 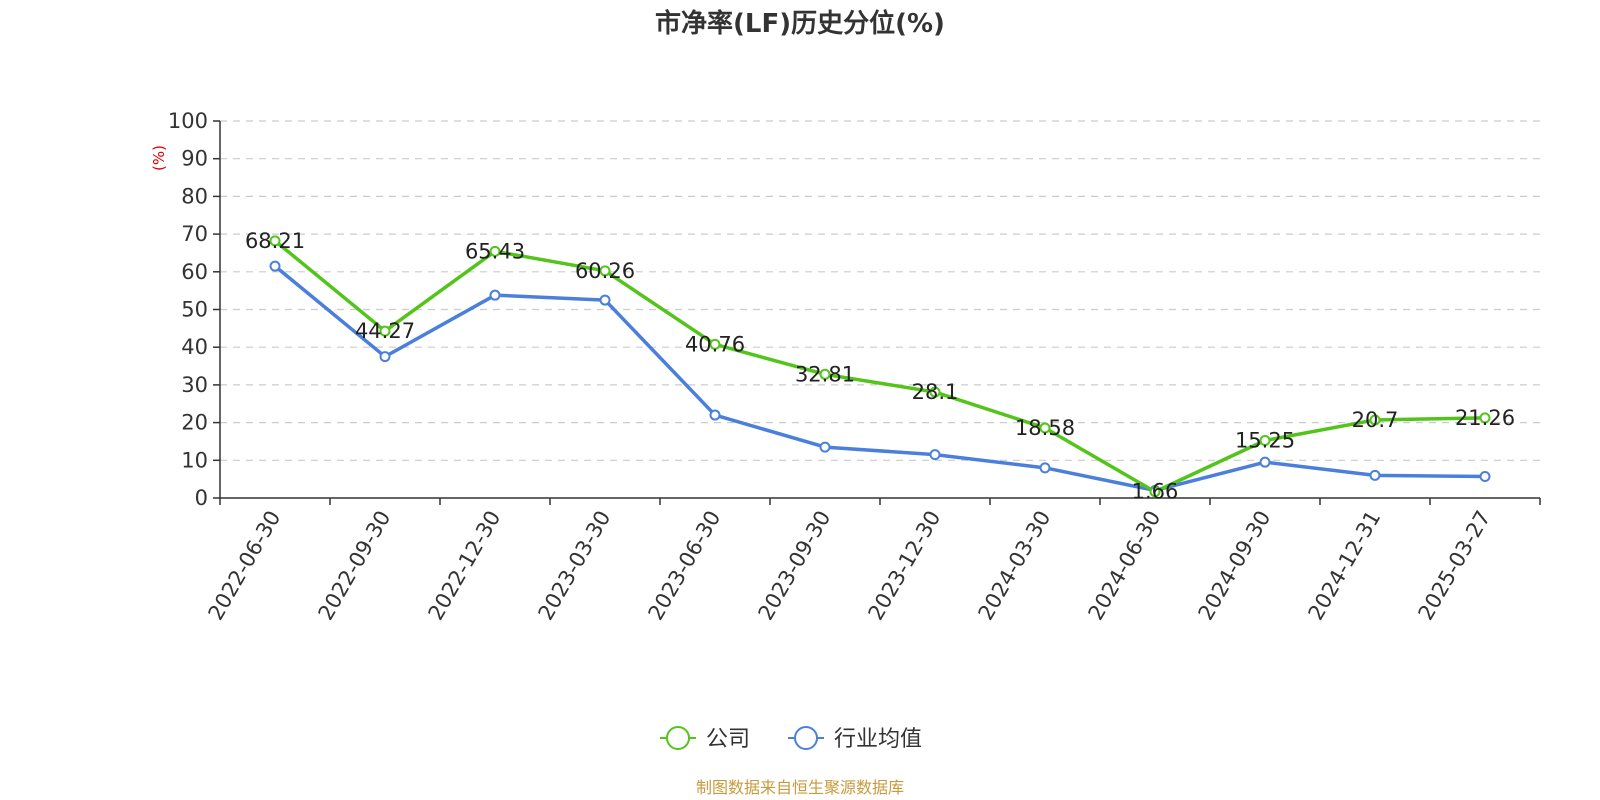 I want to click on y-tick-label: 50, so click(x=194, y=310).